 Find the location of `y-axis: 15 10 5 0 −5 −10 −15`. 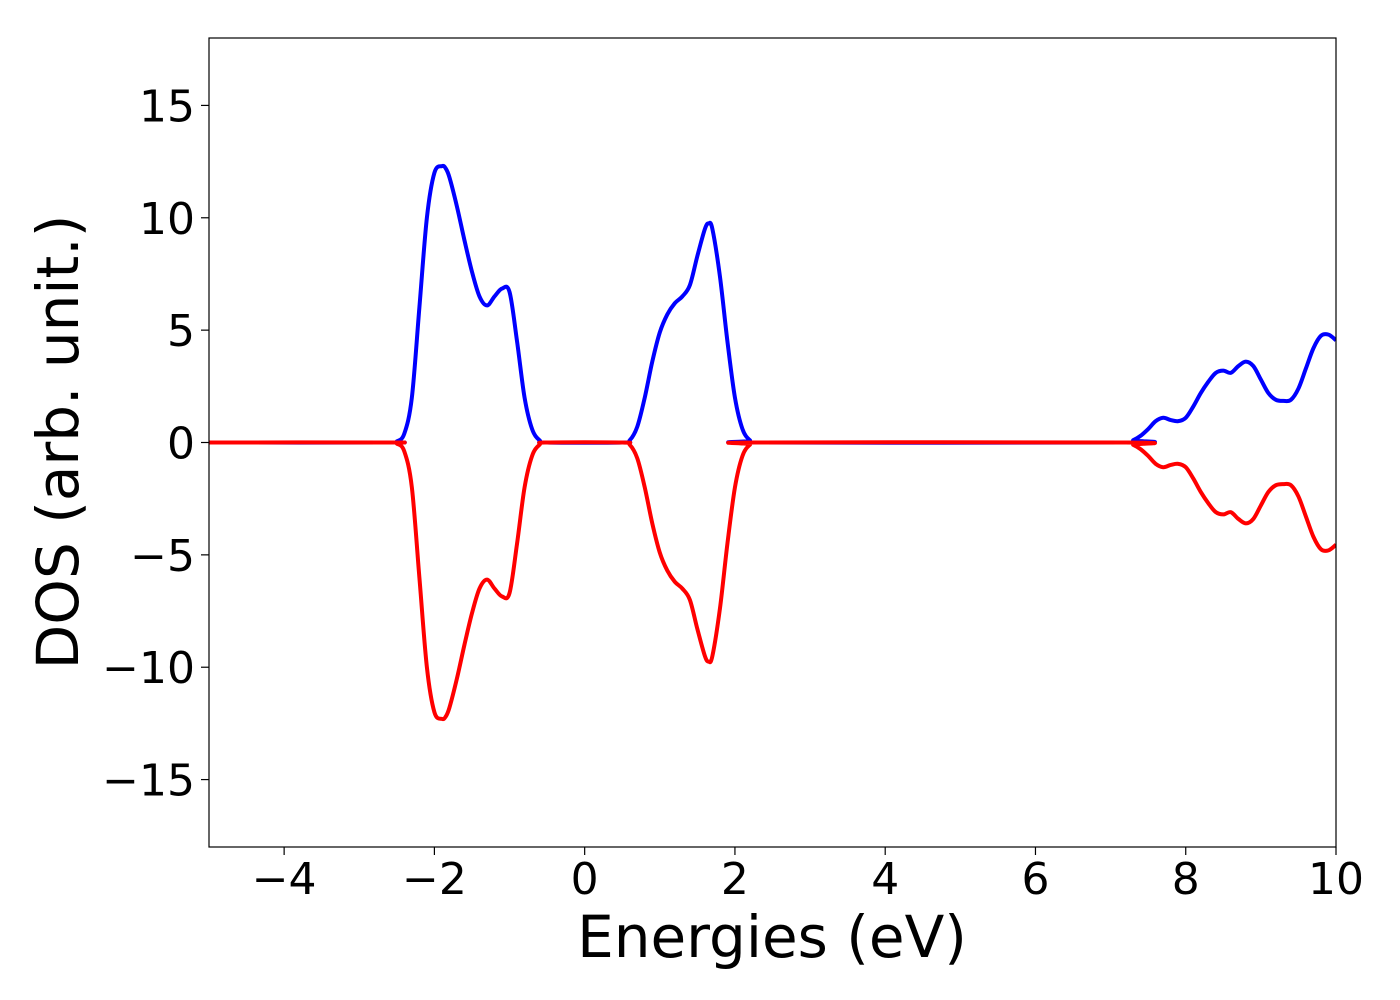

y-axis: 15 10 5 0 −5 −10 −15 is located at coordinates (155, 444).